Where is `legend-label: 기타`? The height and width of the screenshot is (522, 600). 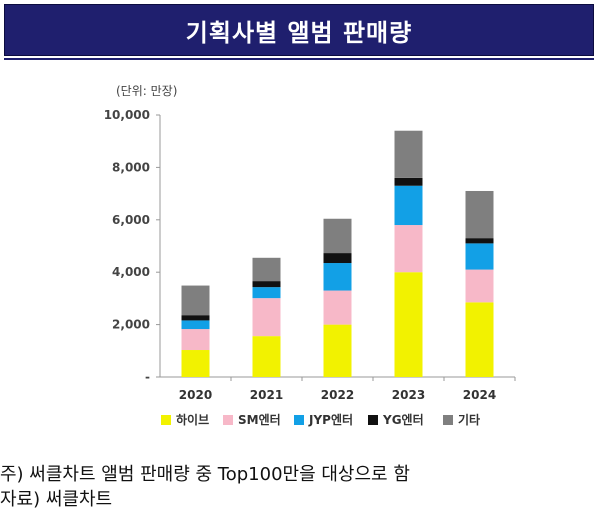 legend-label: 기타 is located at coordinates (469, 419).